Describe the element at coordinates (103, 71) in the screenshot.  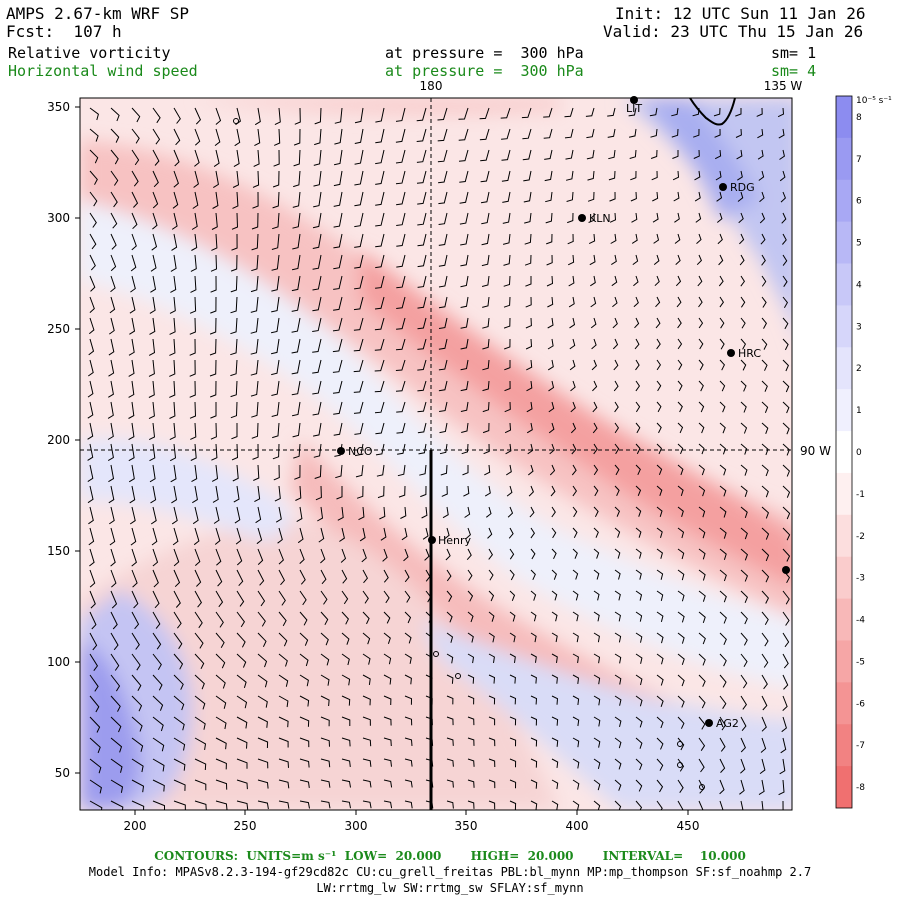
I see `field2-name: Horizontal wind speed` at that location.